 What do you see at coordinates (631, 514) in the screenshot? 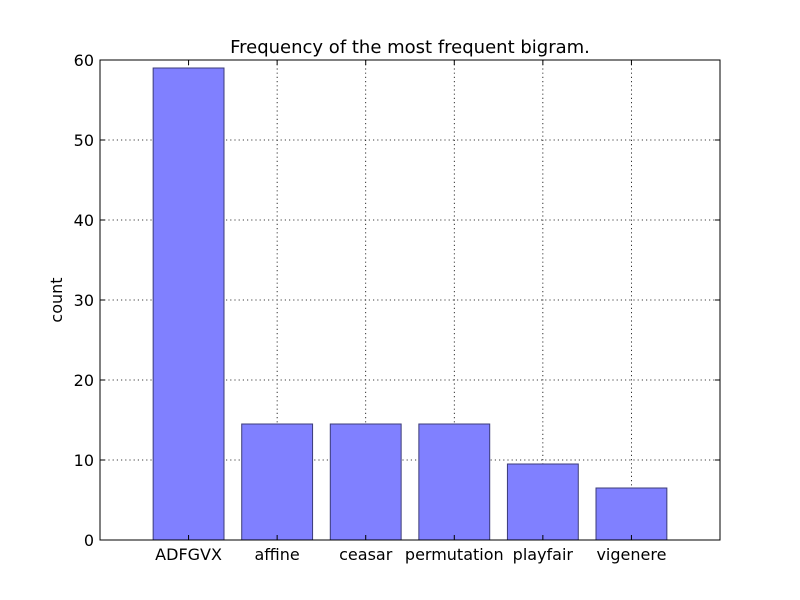
I see `bar-vigenere` at bounding box center [631, 514].